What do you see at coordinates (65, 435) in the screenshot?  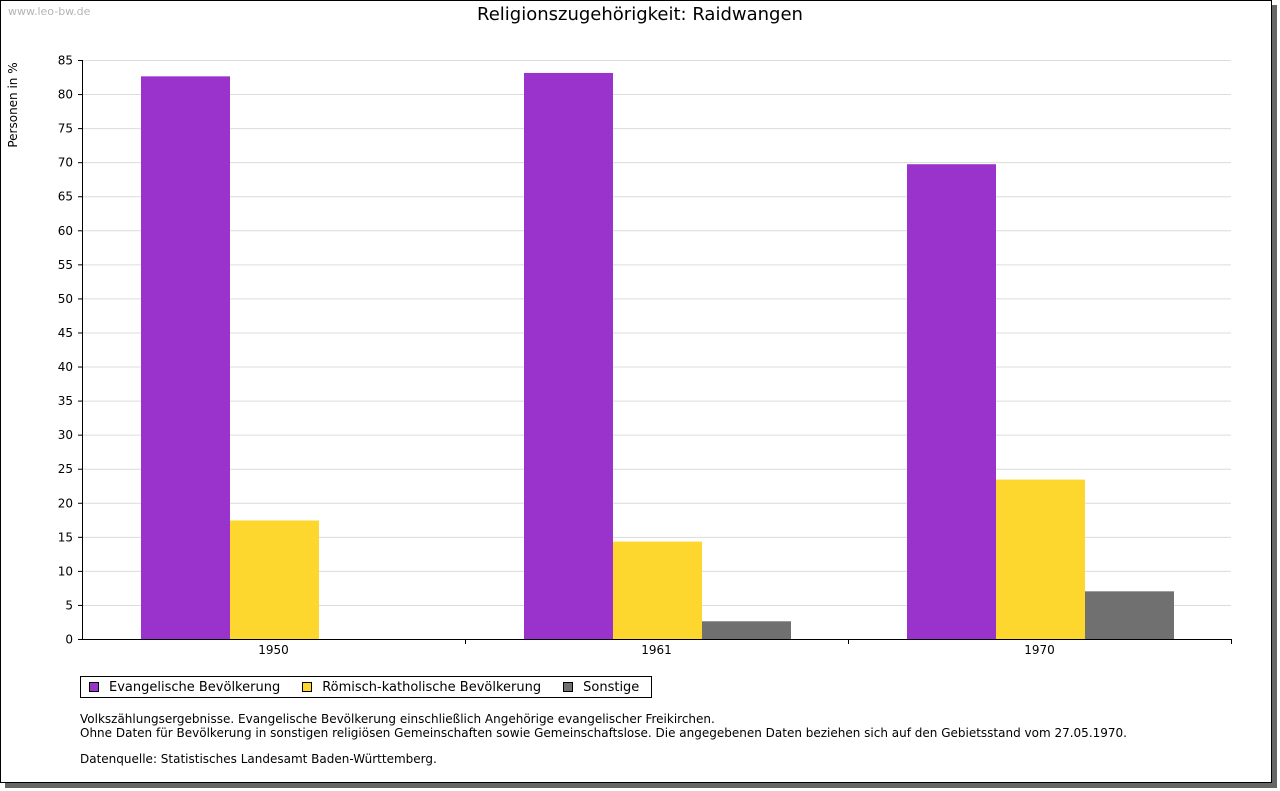 I see `y-tick-label: 30` at bounding box center [65, 435].